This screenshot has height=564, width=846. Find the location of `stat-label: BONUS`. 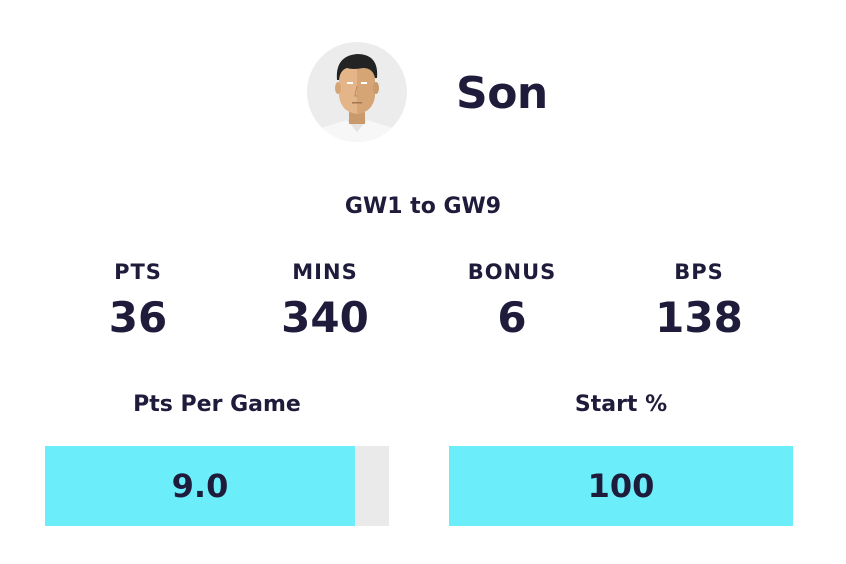

stat-label: BONUS is located at coordinates (512, 272).